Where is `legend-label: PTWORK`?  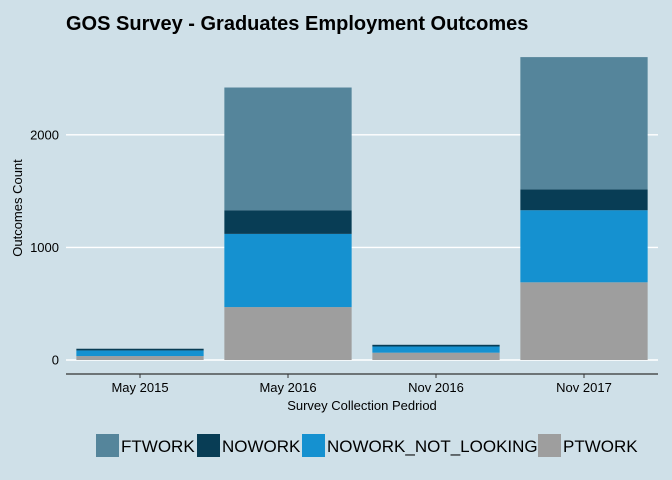 legend-label: PTWORK is located at coordinates (600, 446).